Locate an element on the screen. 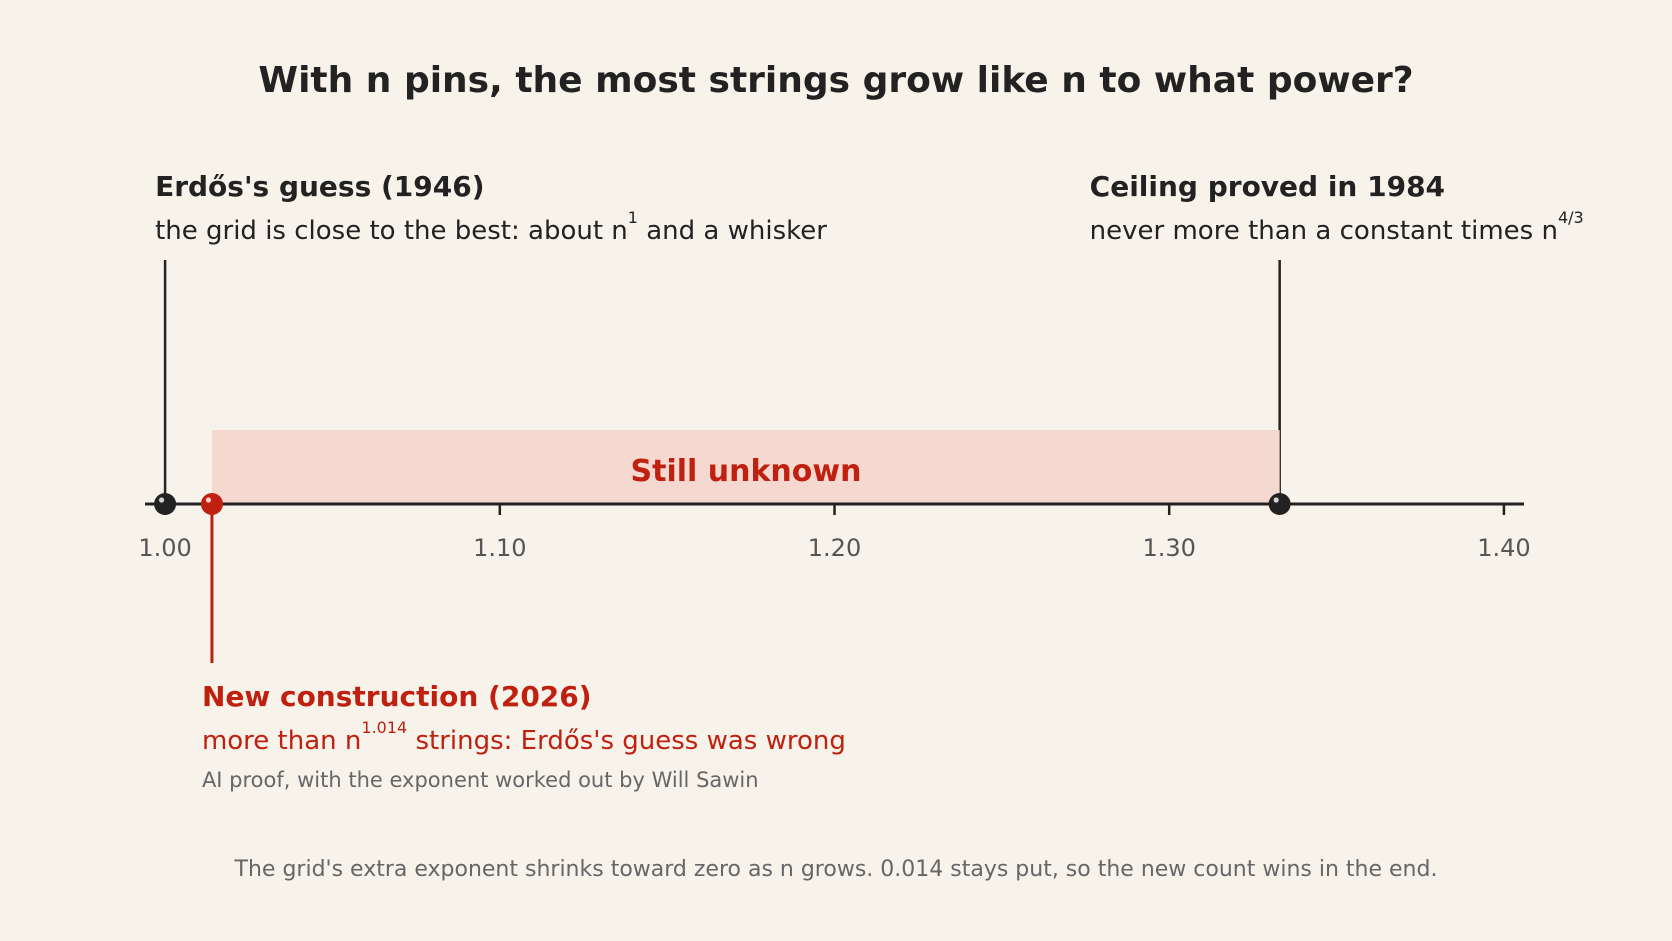 This screenshot has width=1672, height=941. band-label: Still unknown is located at coordinates (746, 471).